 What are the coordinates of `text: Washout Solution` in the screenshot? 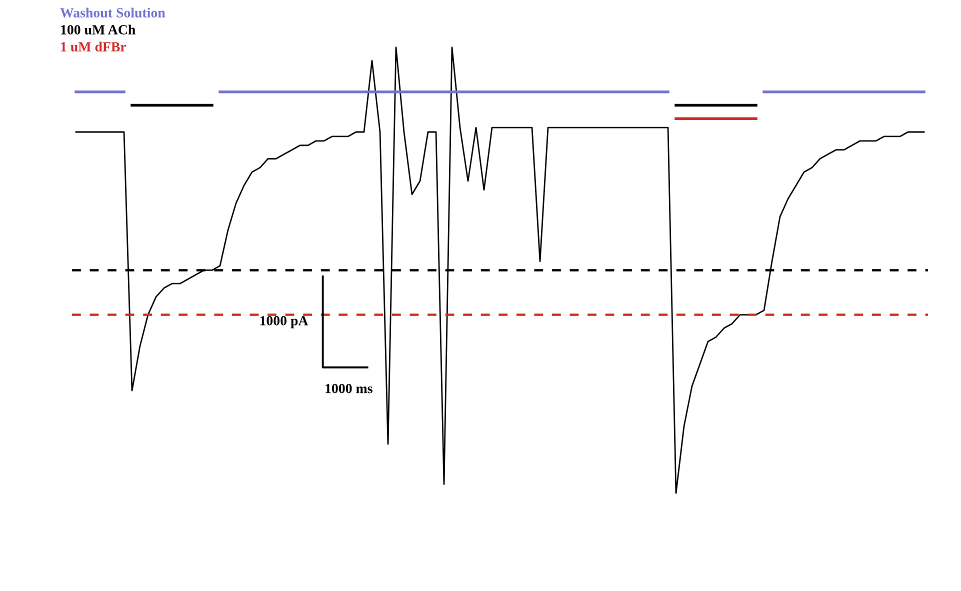 It's located at (113, 13).